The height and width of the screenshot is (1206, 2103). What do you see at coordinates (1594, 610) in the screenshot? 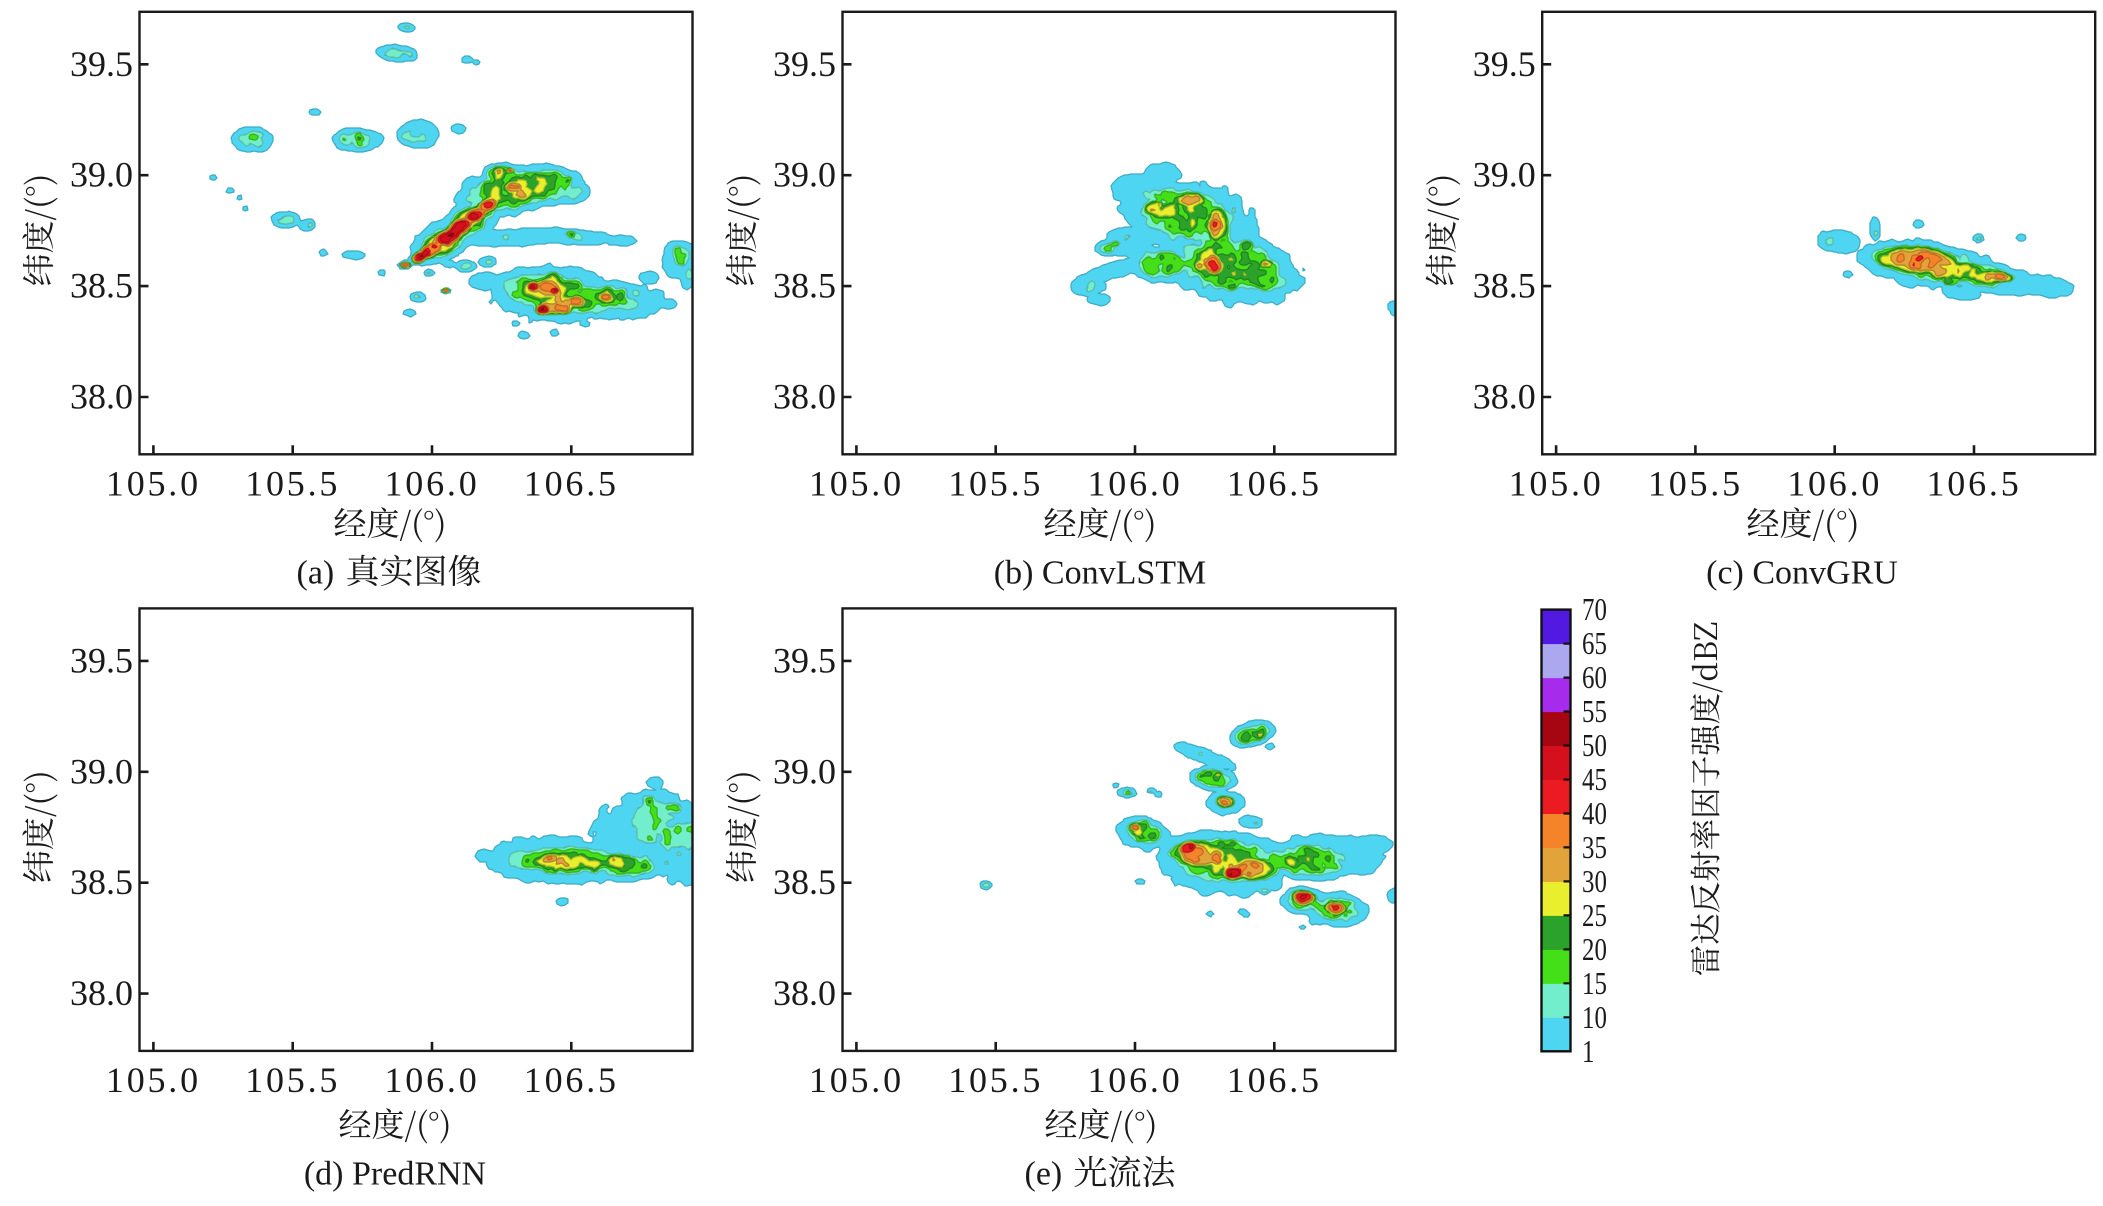
I see `svg-text: 70` at bounding box center [1594, 610].